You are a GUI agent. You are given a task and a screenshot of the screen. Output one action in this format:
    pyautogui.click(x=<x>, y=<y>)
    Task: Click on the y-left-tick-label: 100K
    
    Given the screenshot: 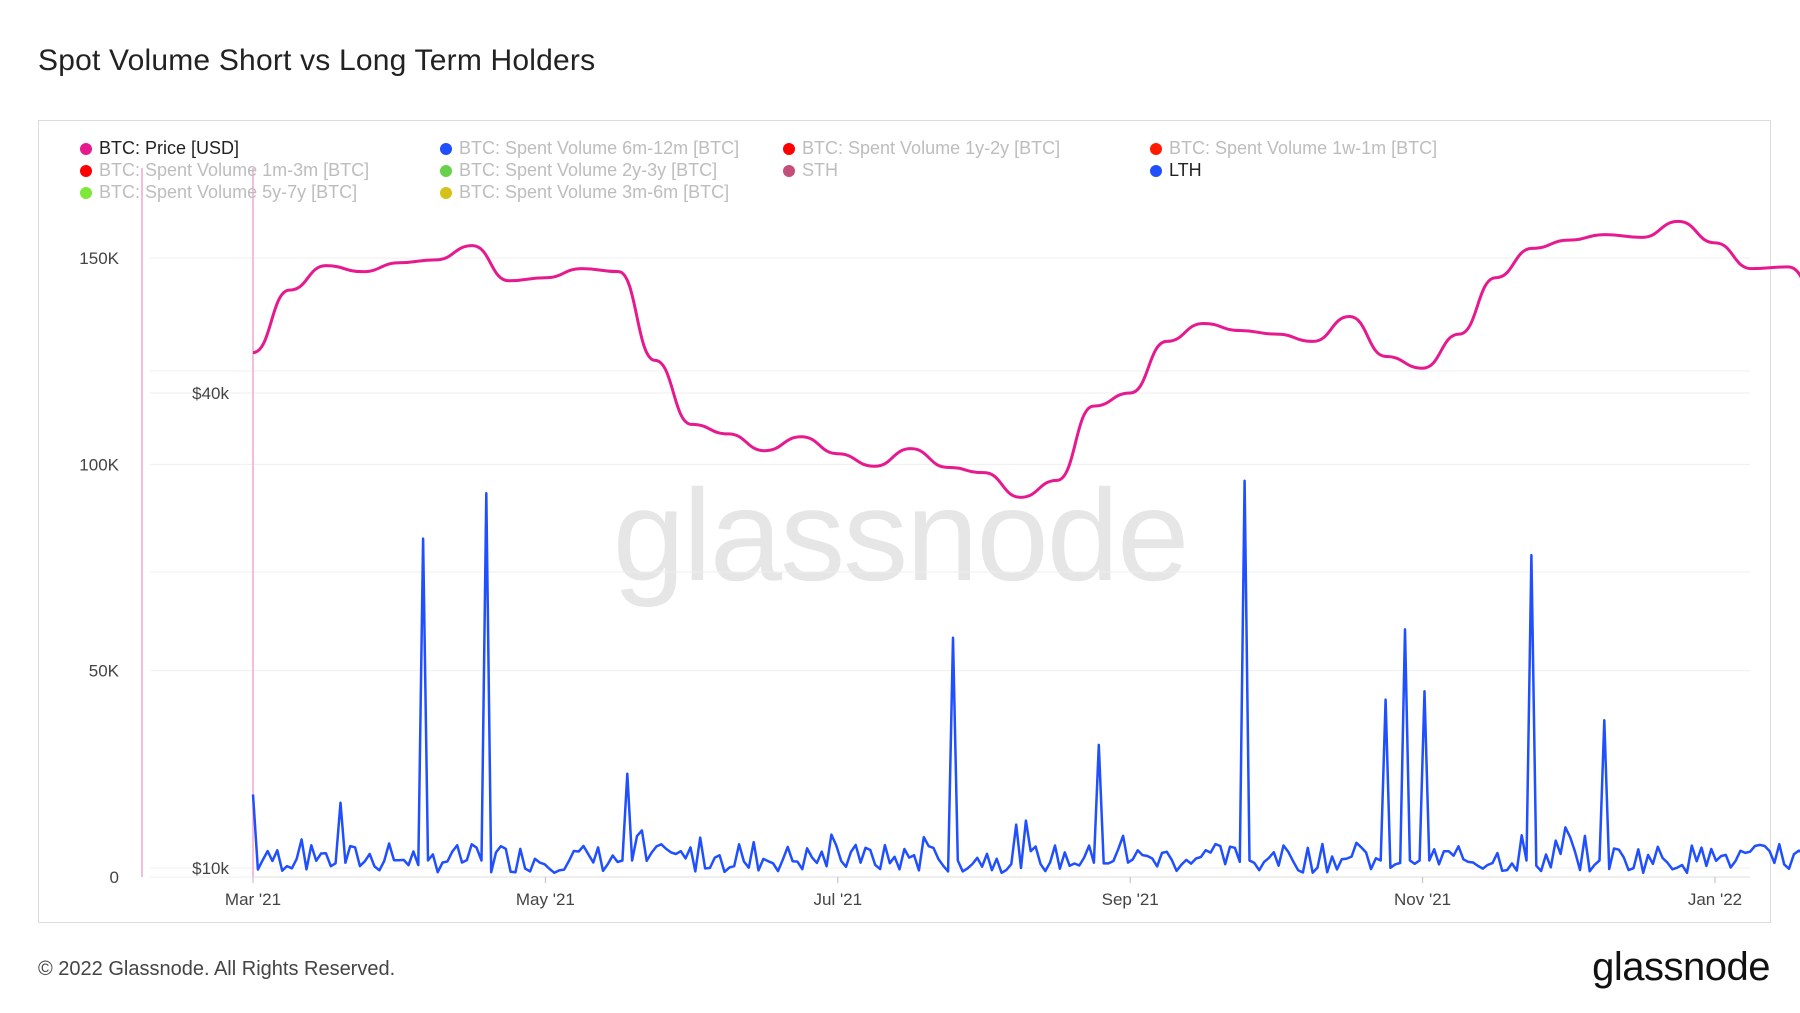 What is the action you would take?
    pyautogui.click(x=99, y=464)
    